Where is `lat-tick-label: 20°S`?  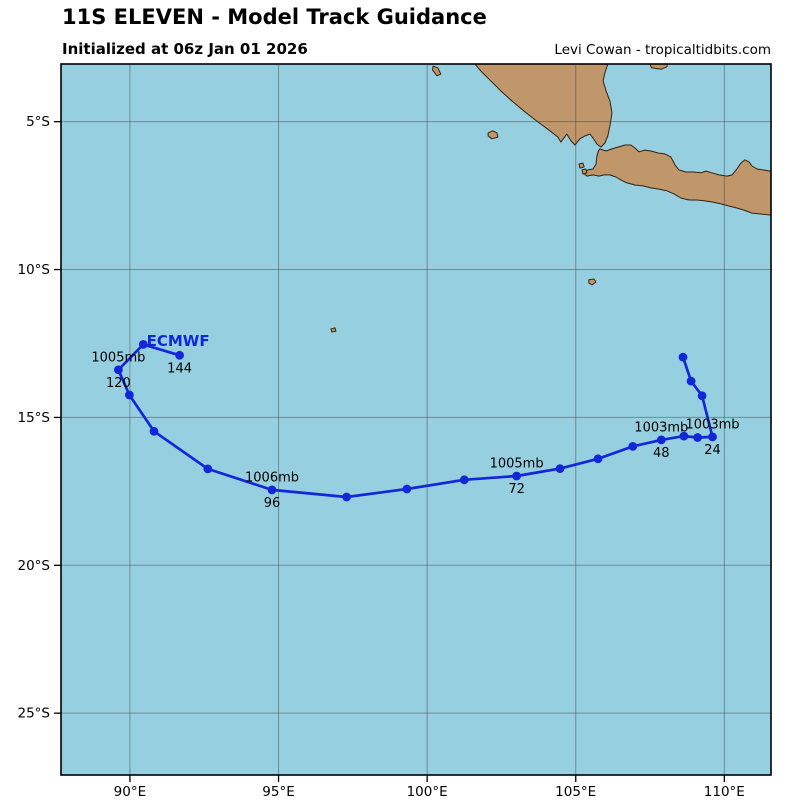
lat-tick-label: 20°S is located at coordinates (34, 566).